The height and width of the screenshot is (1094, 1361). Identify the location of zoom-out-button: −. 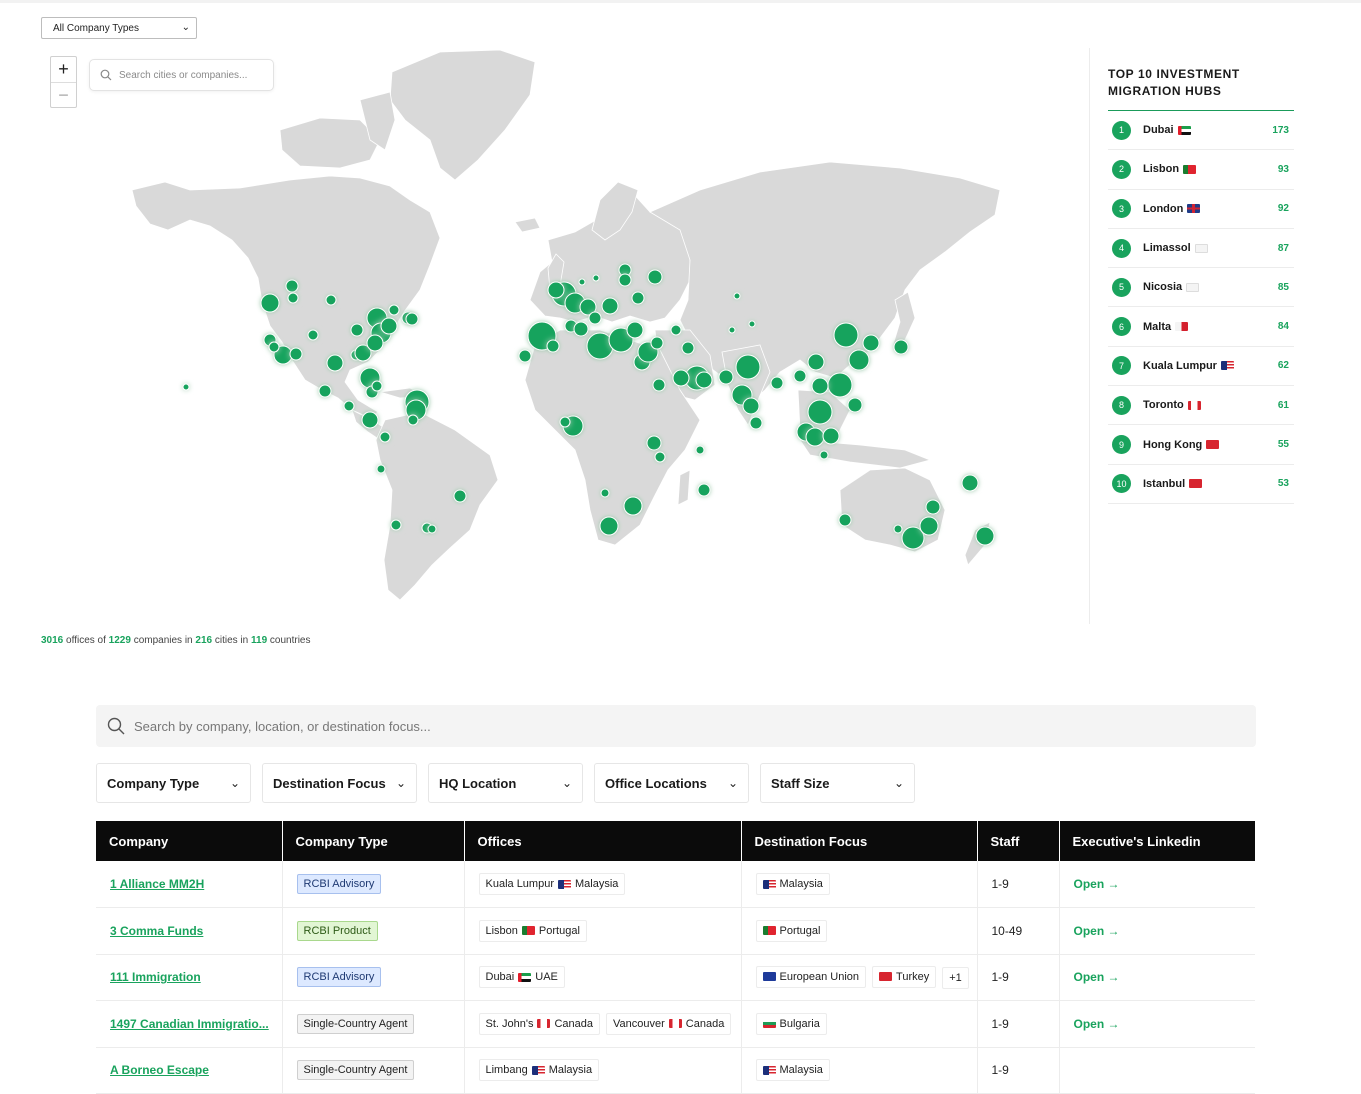
(63, 94).